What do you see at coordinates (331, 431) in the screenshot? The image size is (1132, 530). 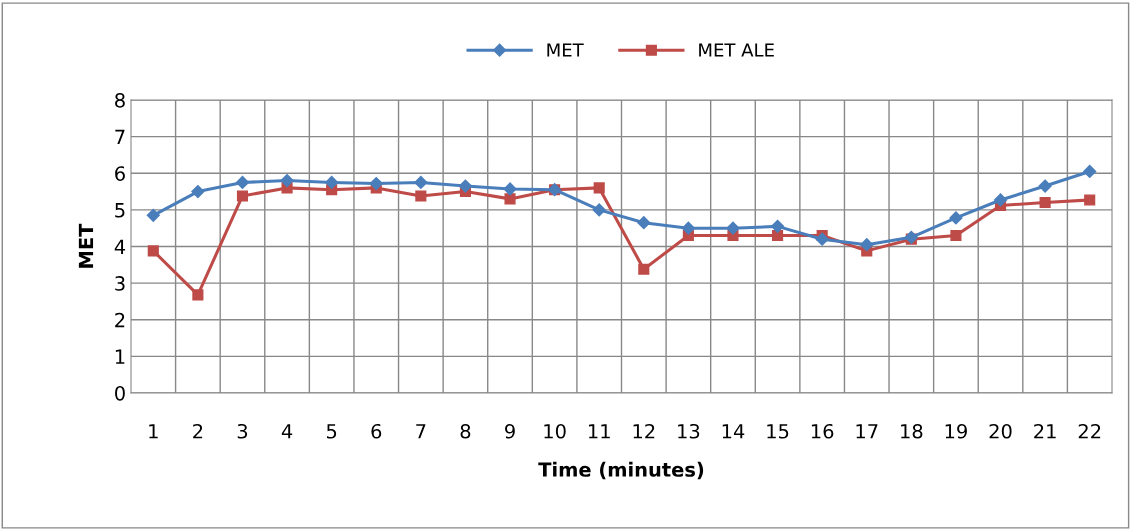 I see `x-tick-label: 5` at bounding box center [331, 431].